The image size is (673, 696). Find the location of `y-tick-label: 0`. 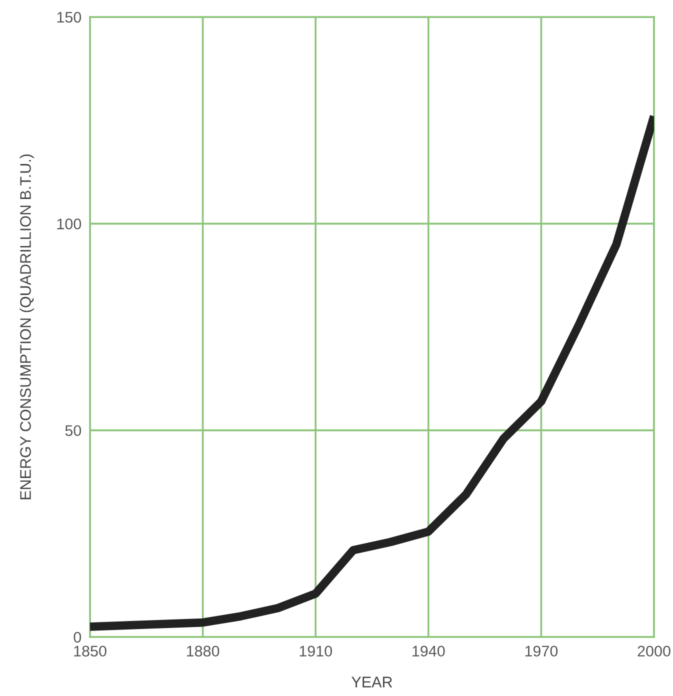

y-tick-label: 0 is located at coordinates (78, 637).